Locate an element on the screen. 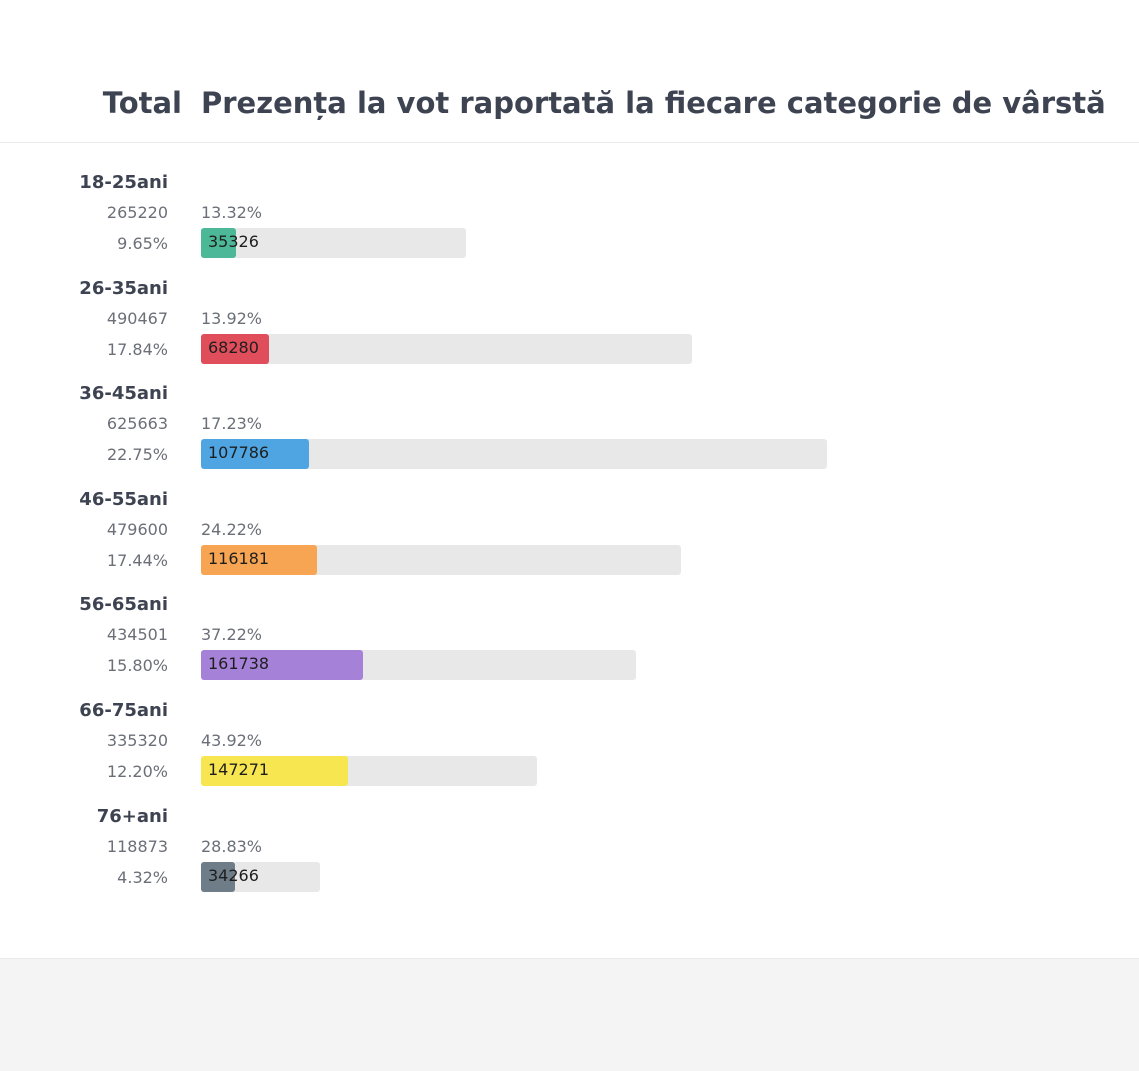 The image size is (1139, 1071). age-group: 18-25ani 265220 9.65% 13.32% 35326 is located at coordinates (569, 222).